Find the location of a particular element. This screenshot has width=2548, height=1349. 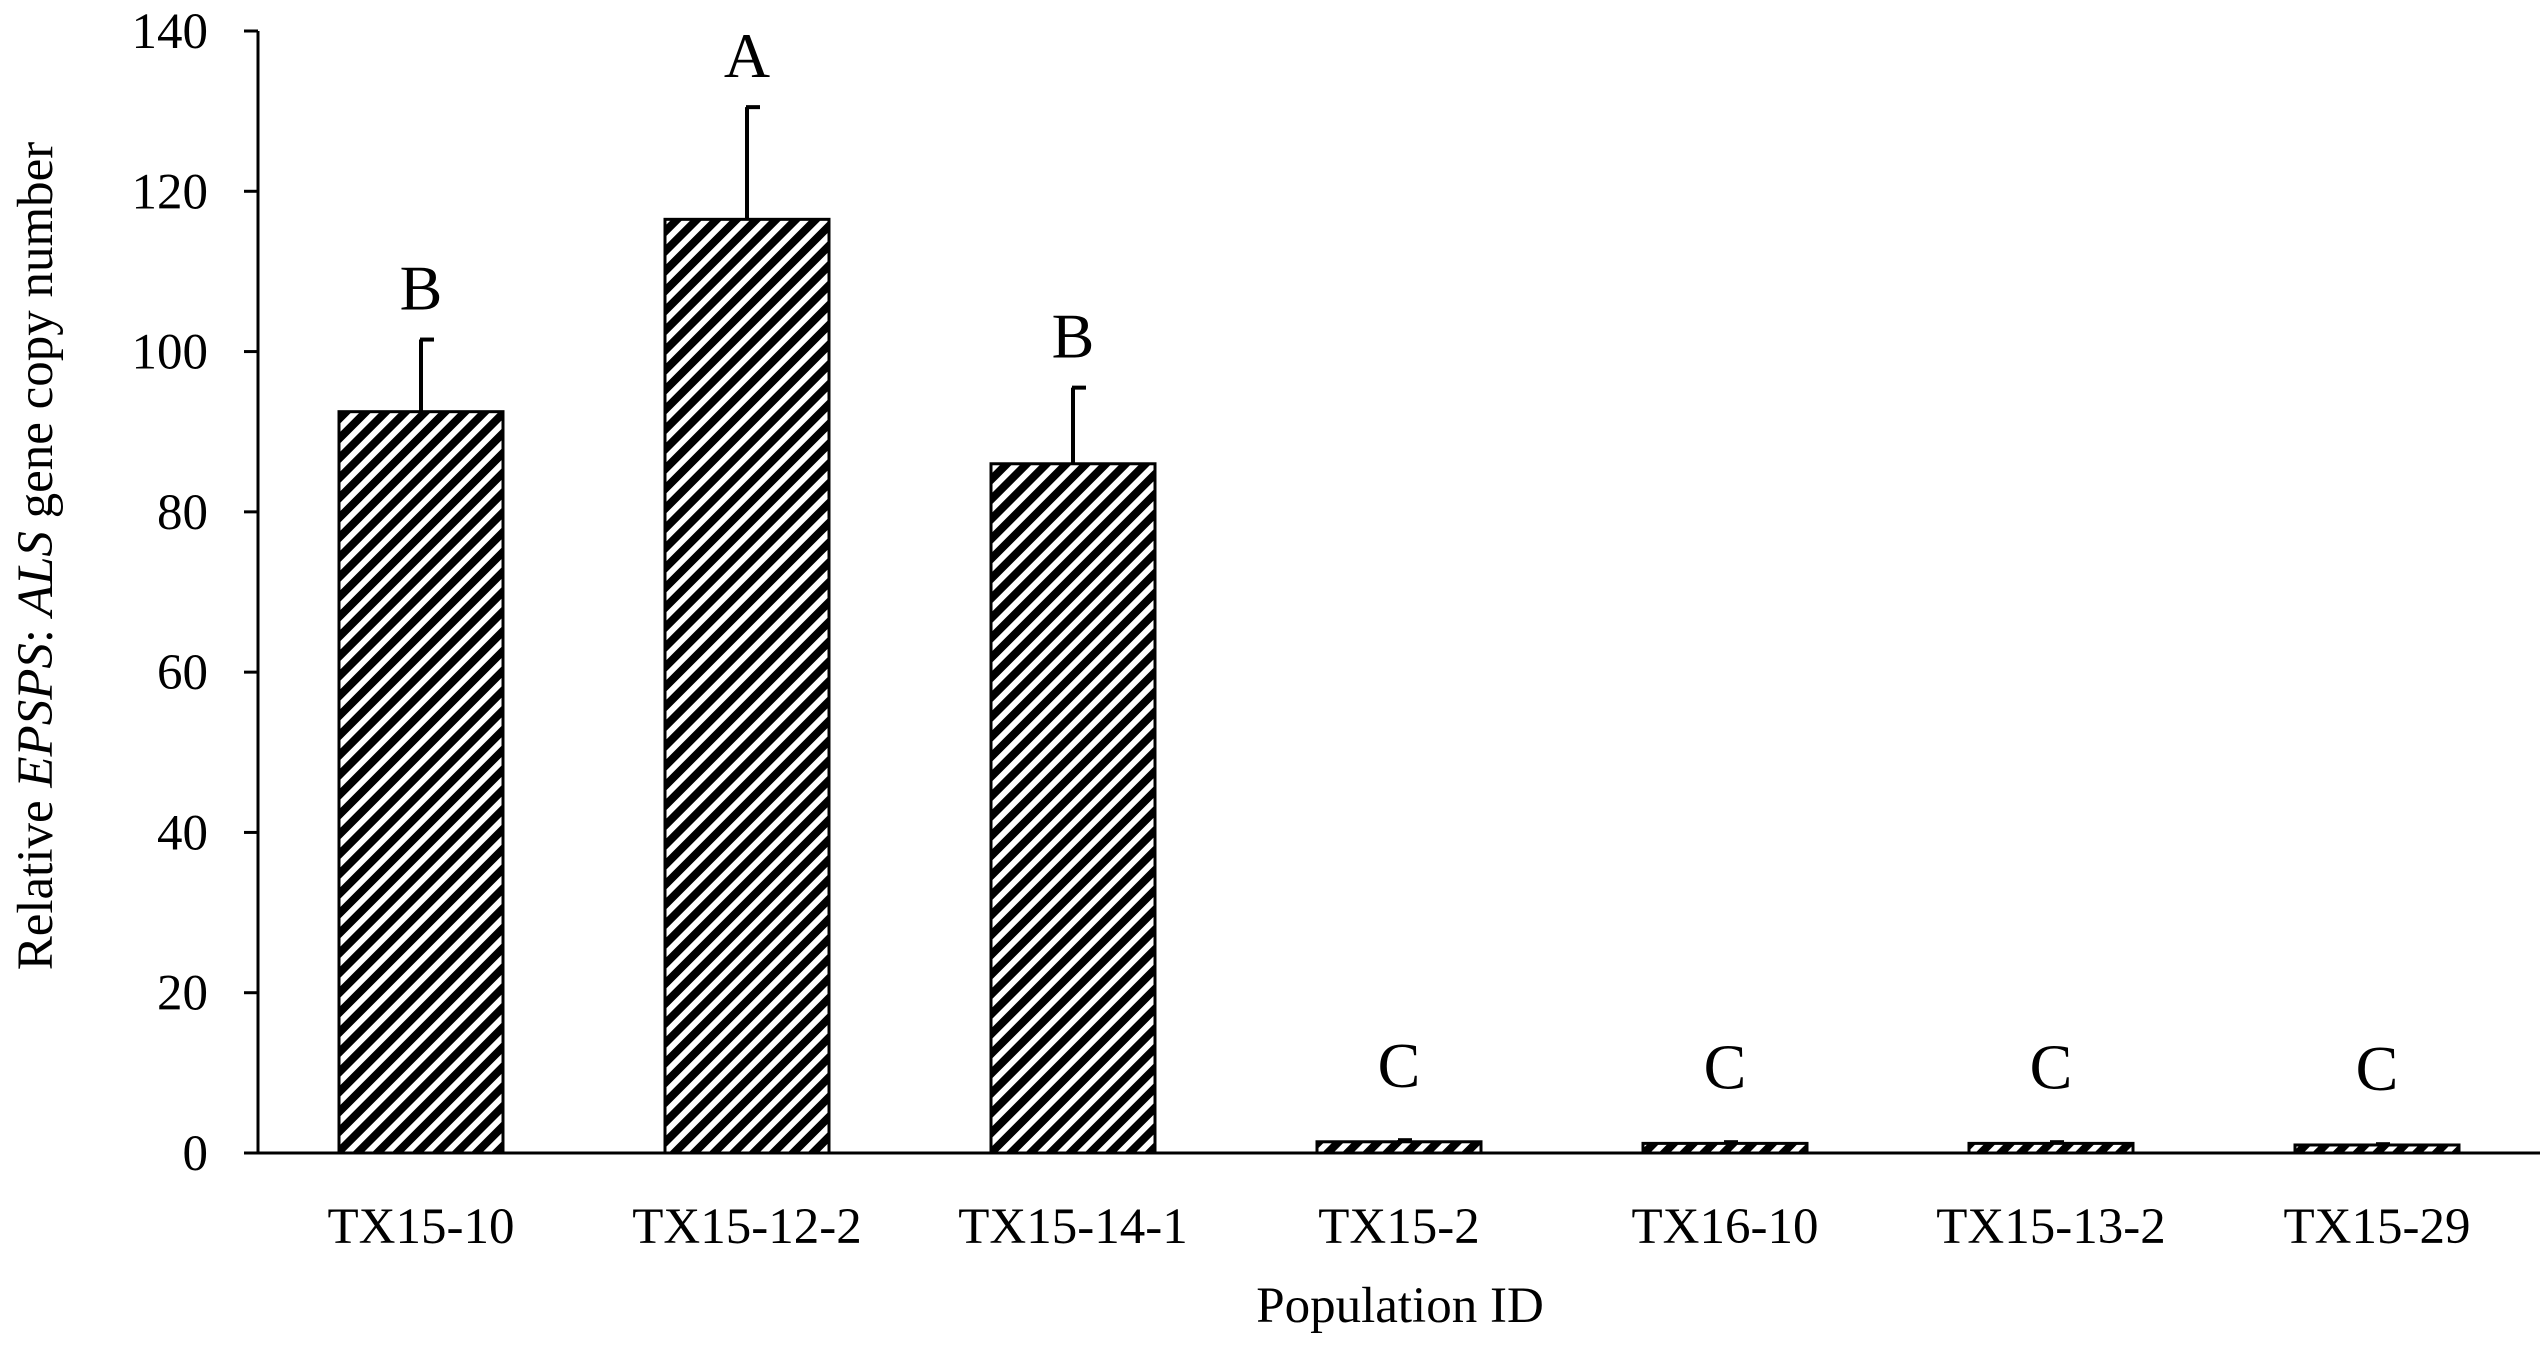

x-tick-label: TX15-12-2 is located at coordinates (746, 1227).